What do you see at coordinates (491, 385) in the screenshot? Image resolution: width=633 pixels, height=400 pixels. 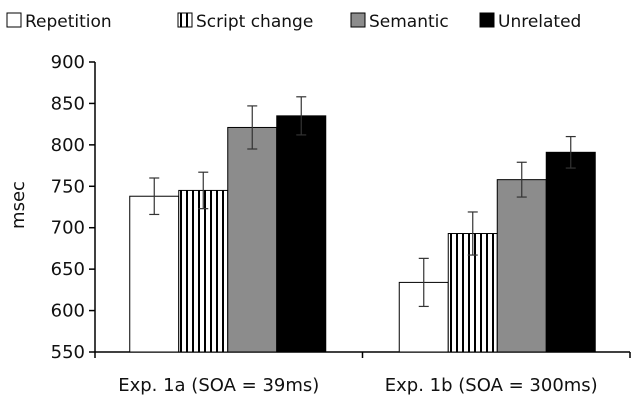 I see `category-label-2: Exp. 1b (SOA = 300ms)` at bounding box center [491, 385].